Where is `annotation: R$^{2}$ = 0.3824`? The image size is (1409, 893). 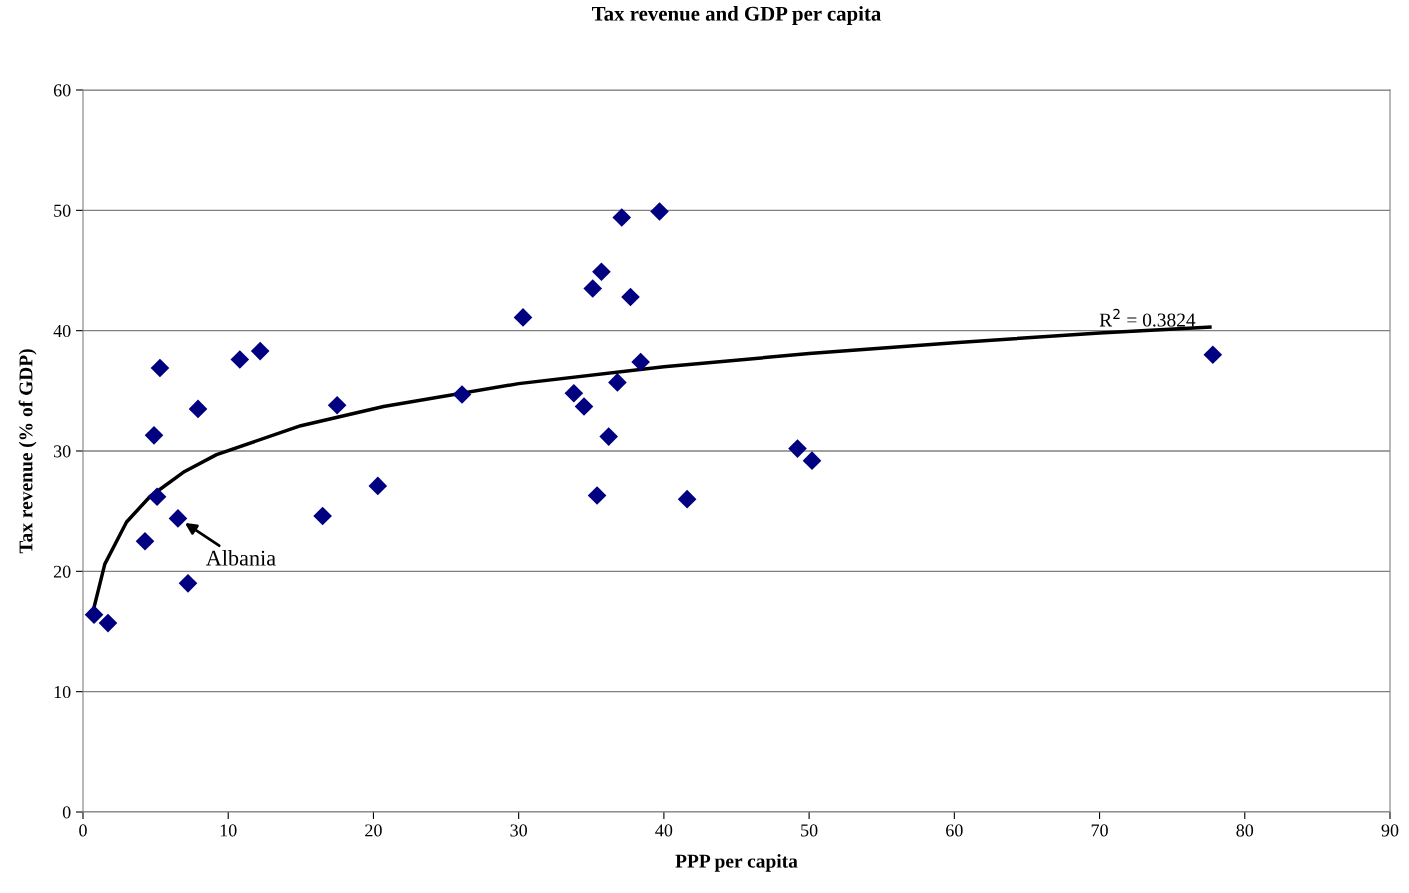 annotation: R$^{2}$ = 0.3824 is located at coordinates (1147, 317).